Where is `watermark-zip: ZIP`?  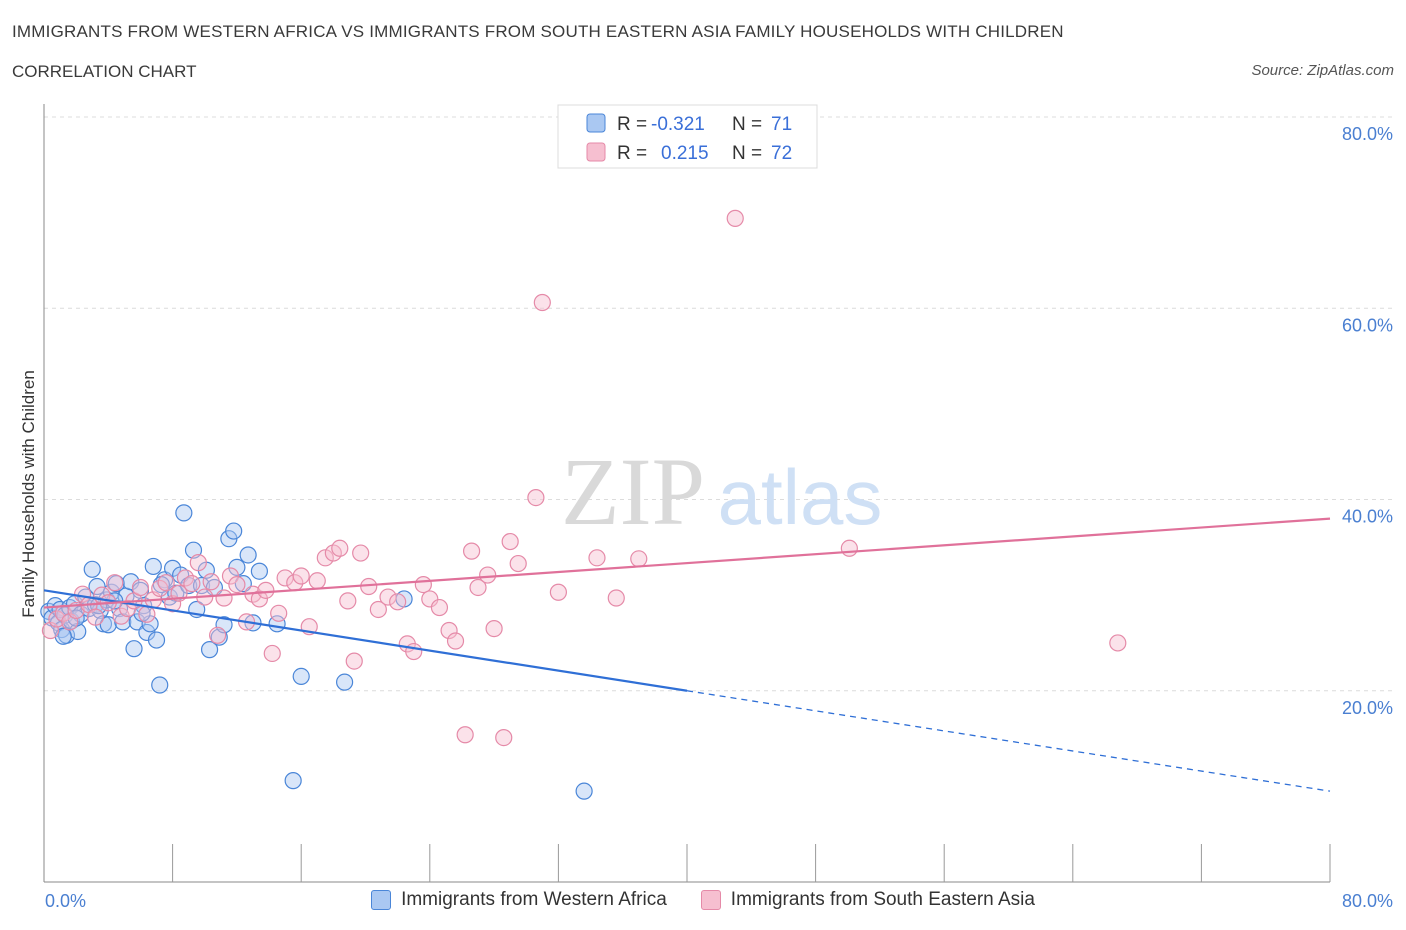 watermark-zip: ZIP is located at coordinates (633, 491).